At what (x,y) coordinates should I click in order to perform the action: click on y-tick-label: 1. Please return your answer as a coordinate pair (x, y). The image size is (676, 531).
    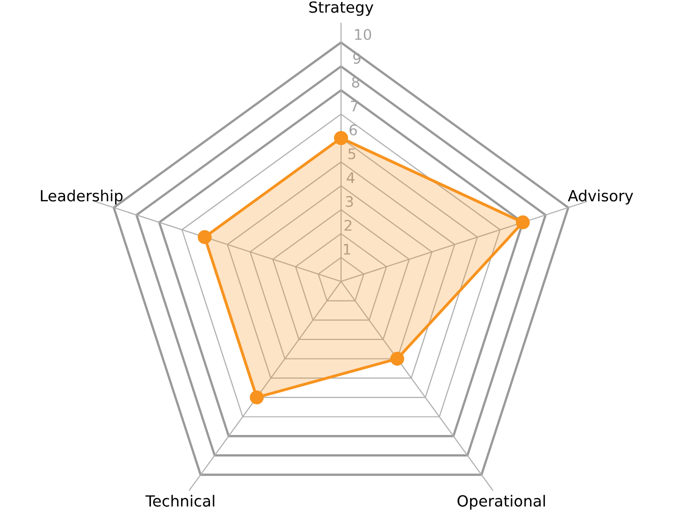
    Looking at the image, I should click on (347, 249).